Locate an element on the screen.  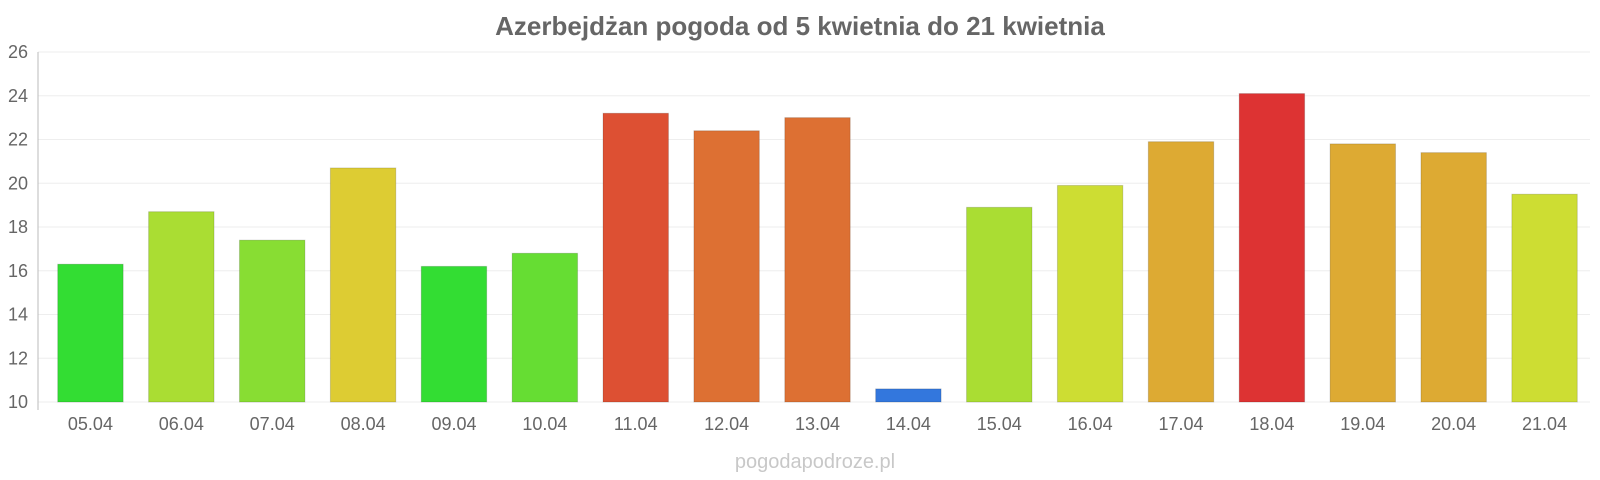
x-tick-label: 11.04 is located at coordinates (636, 424).